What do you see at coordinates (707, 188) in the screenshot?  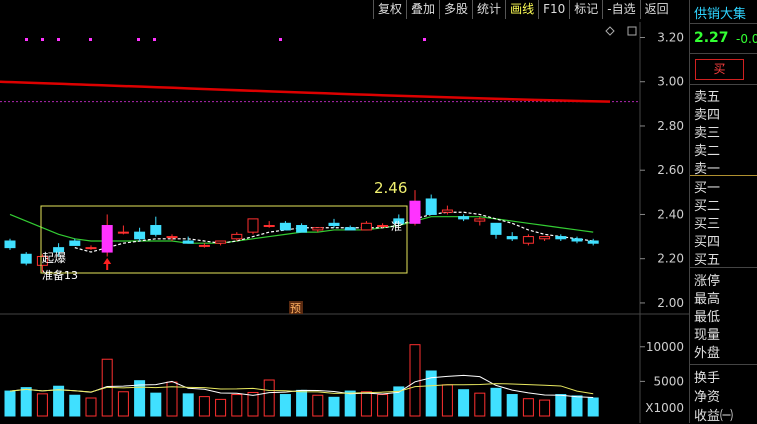 I see `quote-row-label: 买一` at bounding box center [707, 188].